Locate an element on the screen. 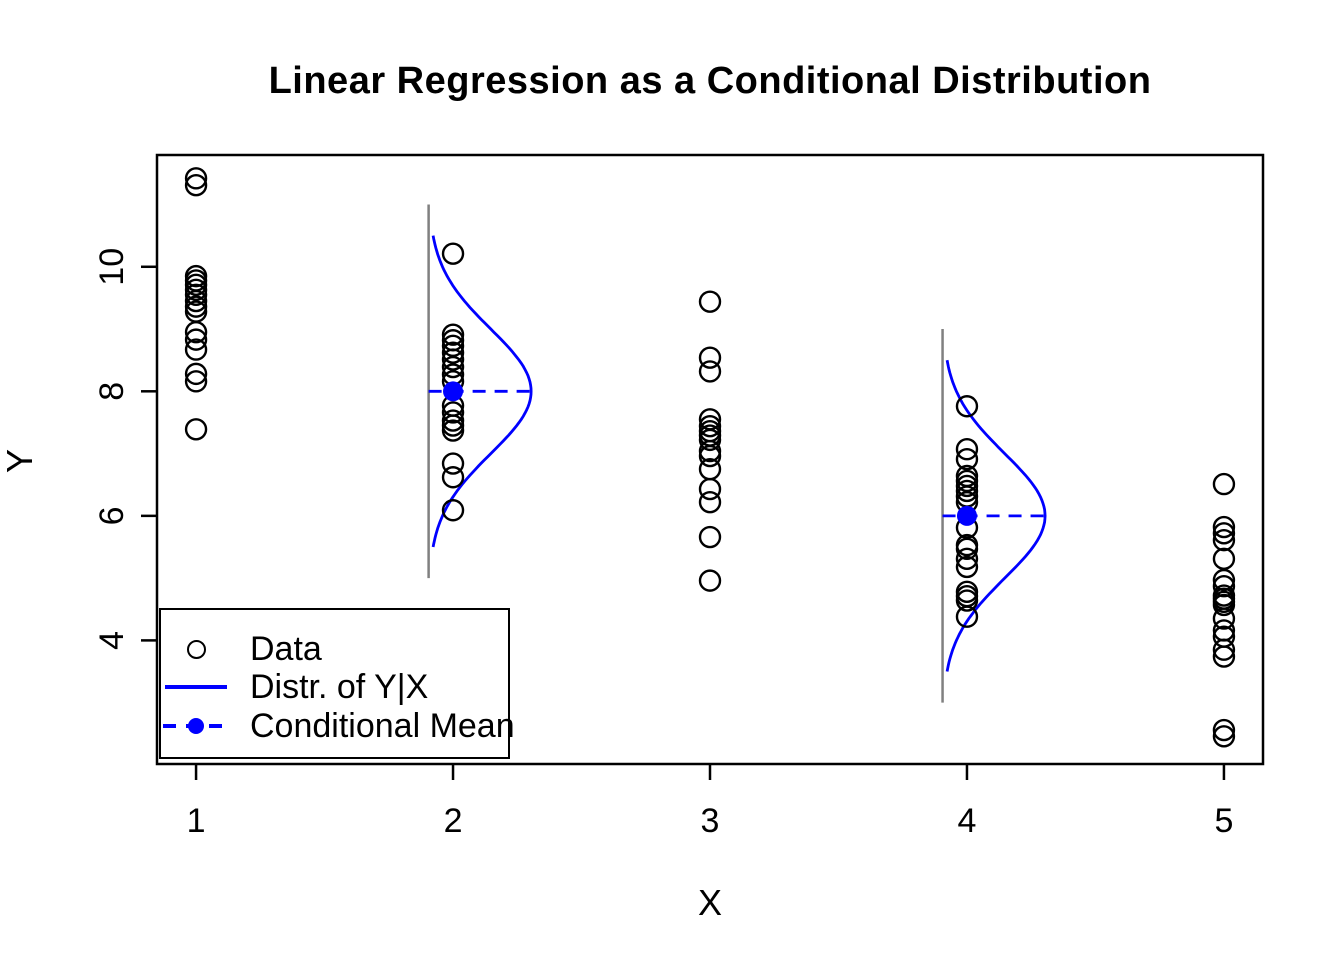  legend-label: Conditional Mean is located at coordinates (382, 725).